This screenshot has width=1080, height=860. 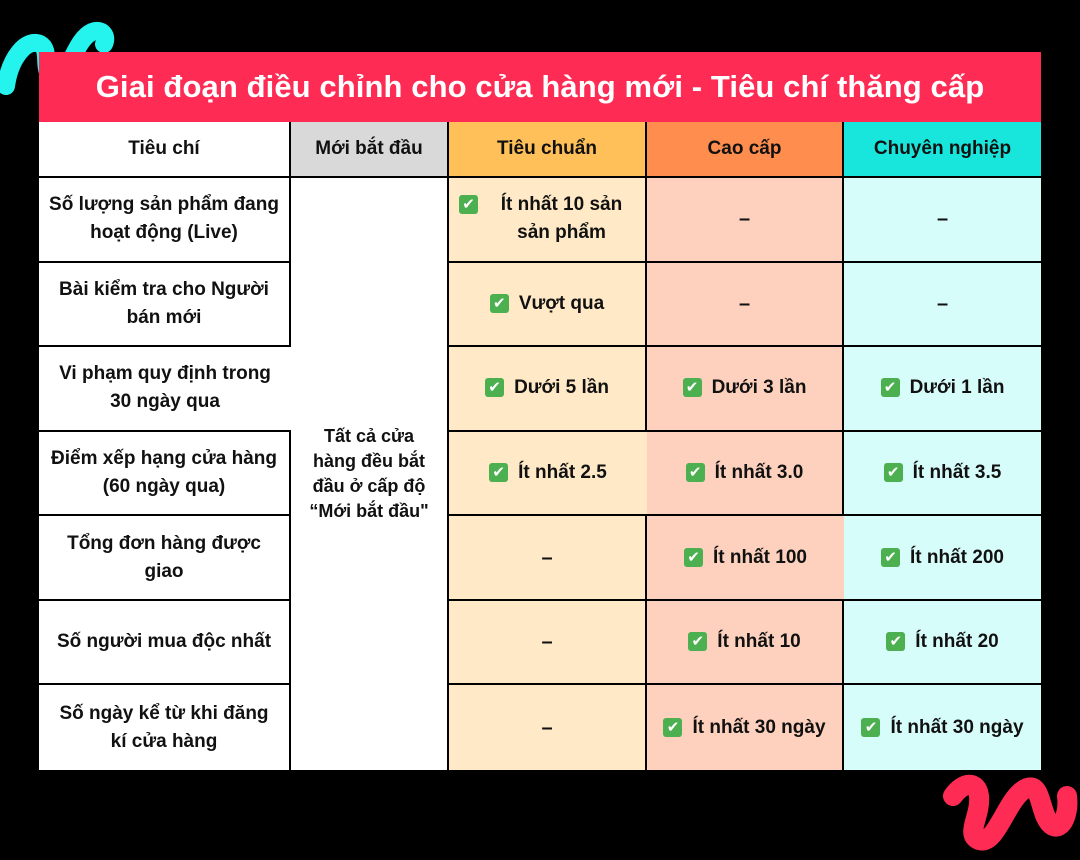 I want to click on standard-value-cell: ✔ Dưới 5 lần, so click(x=548, y=389).